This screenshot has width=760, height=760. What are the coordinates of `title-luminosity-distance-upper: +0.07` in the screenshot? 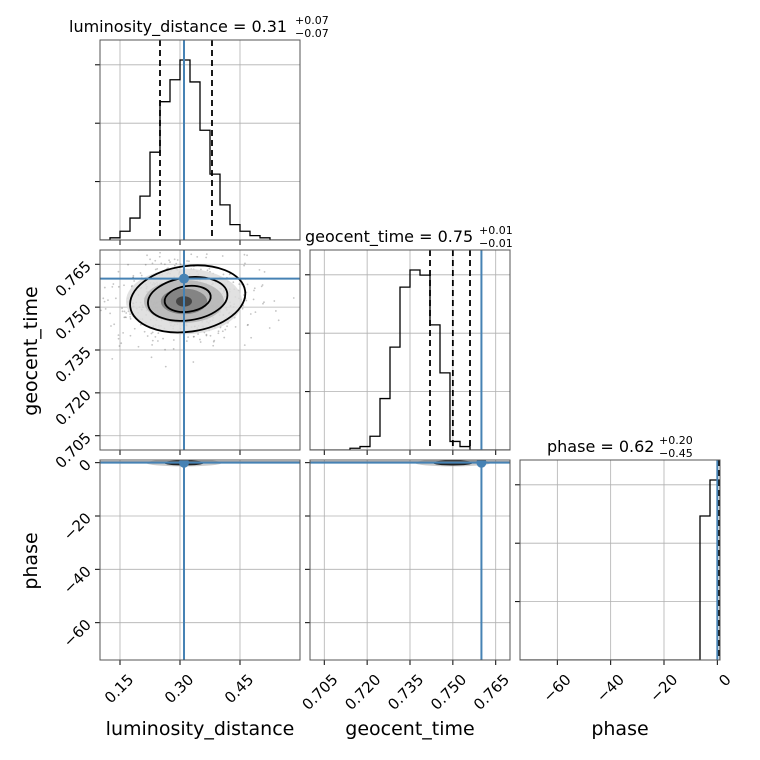 It's located at (312, 20).